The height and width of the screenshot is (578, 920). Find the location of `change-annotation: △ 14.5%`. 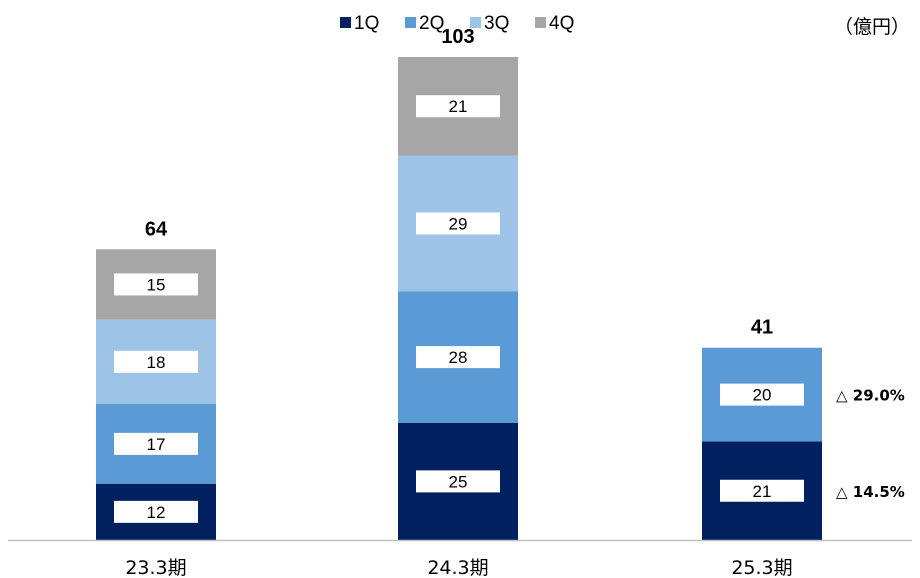

change-annotation: △ 14.5% is located at coordinates (870, 492).